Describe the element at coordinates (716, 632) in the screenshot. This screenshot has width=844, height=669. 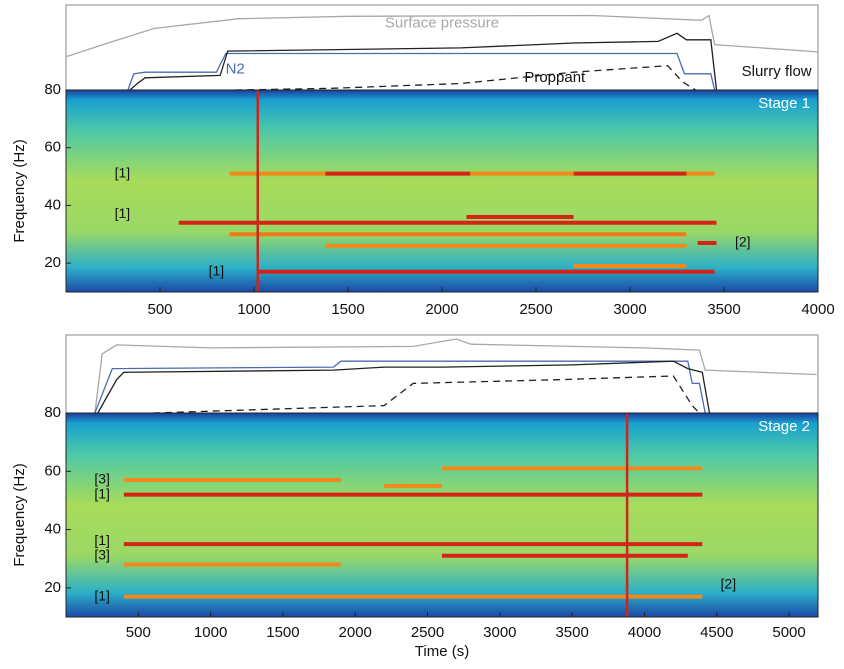
I see `x-tick-label: 4500` at that location.